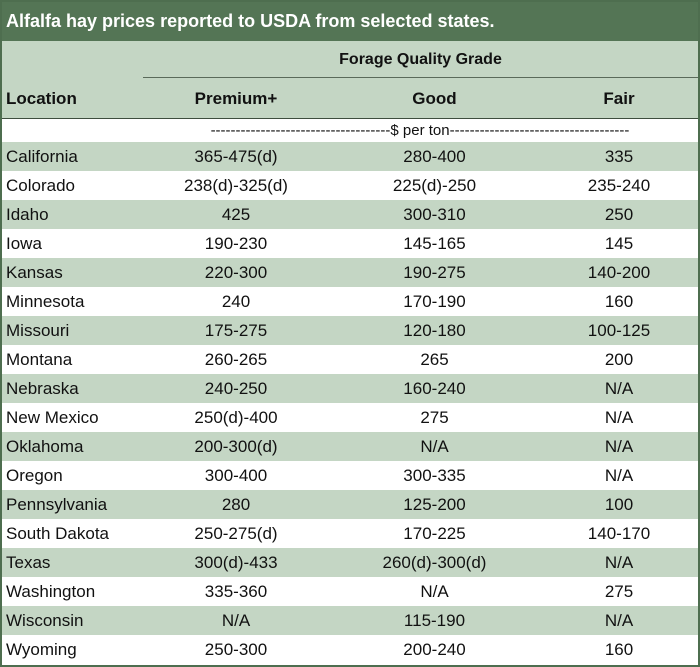  I want to click on table-row: Oklahoma 200-300(d) N/A N/A, so click(350, 446).